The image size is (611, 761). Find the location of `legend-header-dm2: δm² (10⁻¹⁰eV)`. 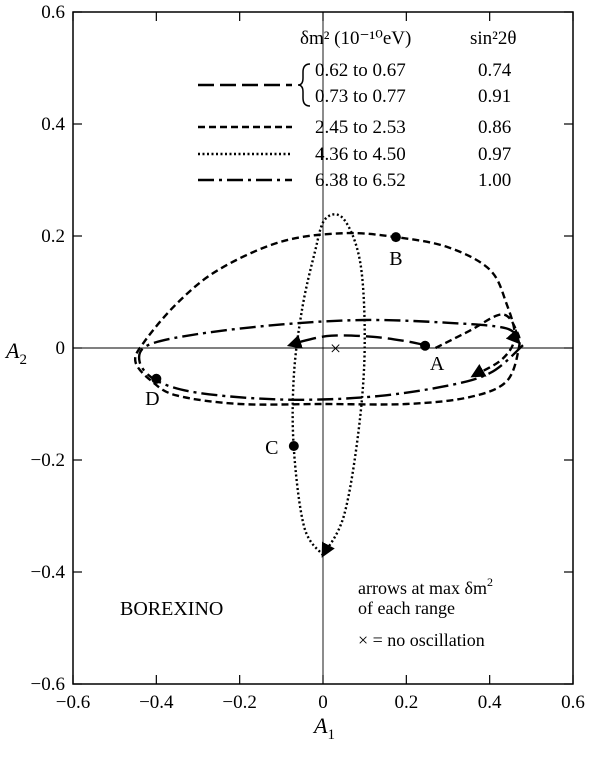

legend-header-dm2: δm² (10⁻¹⁰eV) is located at coordinates (355, 38).